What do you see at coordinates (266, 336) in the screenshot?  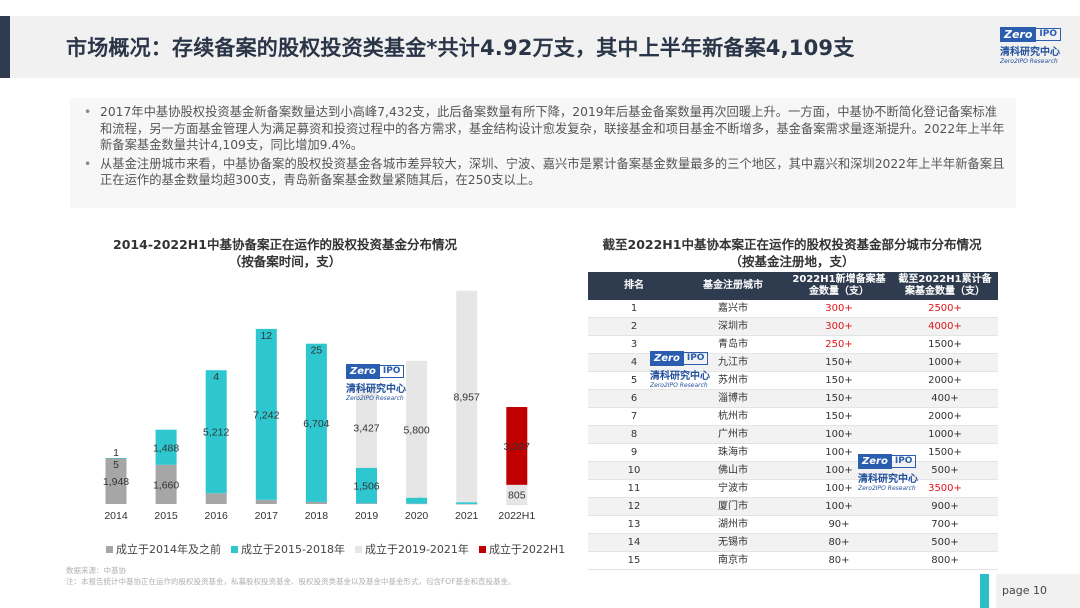 I see `bar-top-label: 12` at bounding box center [266, 336].